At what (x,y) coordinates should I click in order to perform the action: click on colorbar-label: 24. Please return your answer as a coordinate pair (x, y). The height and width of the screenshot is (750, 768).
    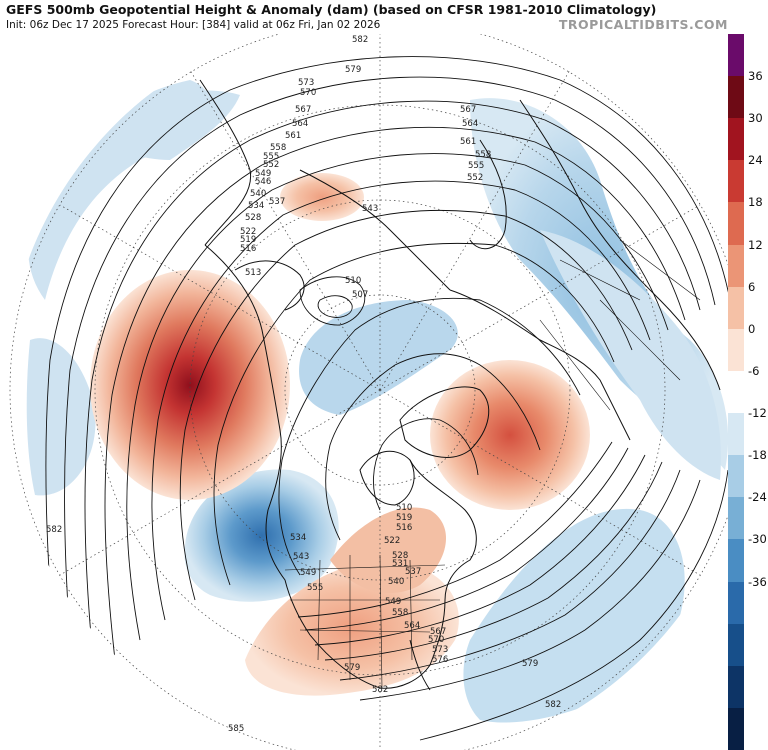
    Looking at the image, I should click on (755, 160).